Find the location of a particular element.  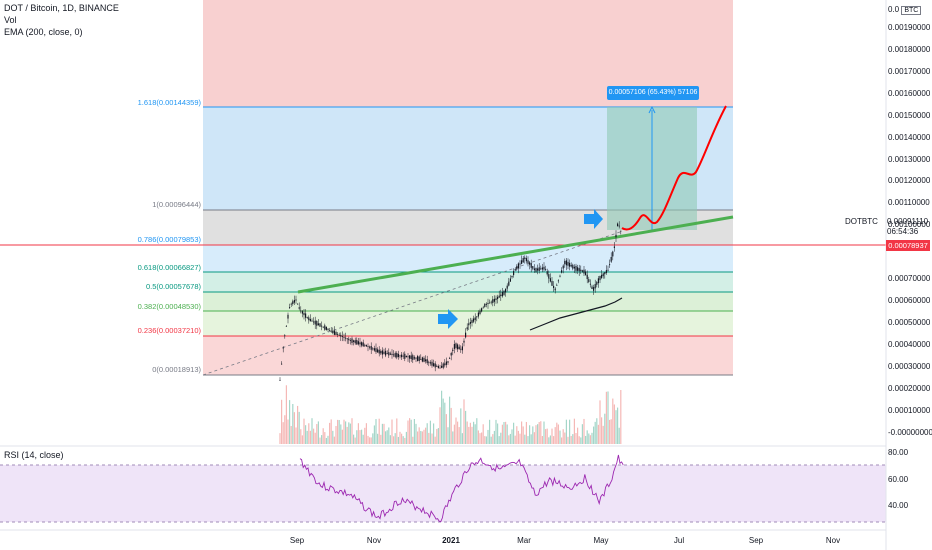

volume-bars is located at coordinates (450, 414).